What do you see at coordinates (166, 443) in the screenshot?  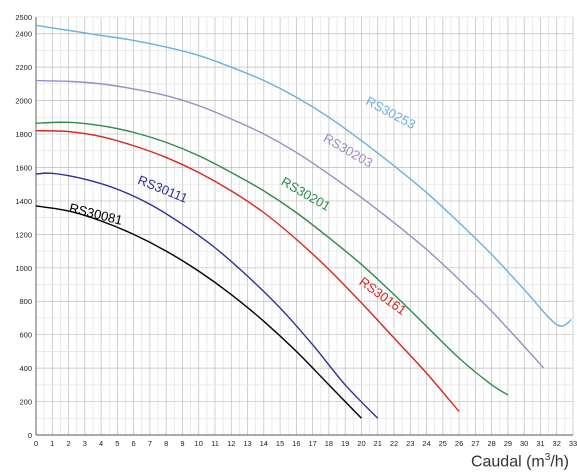 I see `x-tick-label: 8` at bounding box center [166, 443].